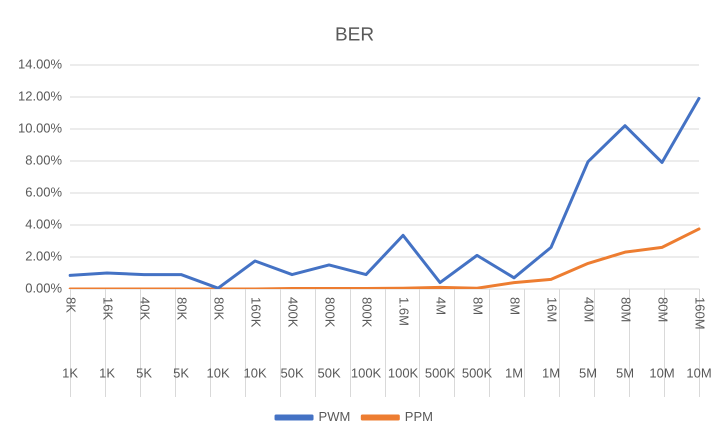 Image resolution: width=721 pixels, height=434 pixels. Describe the element at coordinates (551, 339) in the screenshot. I see `category-label: 16M 1M` at that location.